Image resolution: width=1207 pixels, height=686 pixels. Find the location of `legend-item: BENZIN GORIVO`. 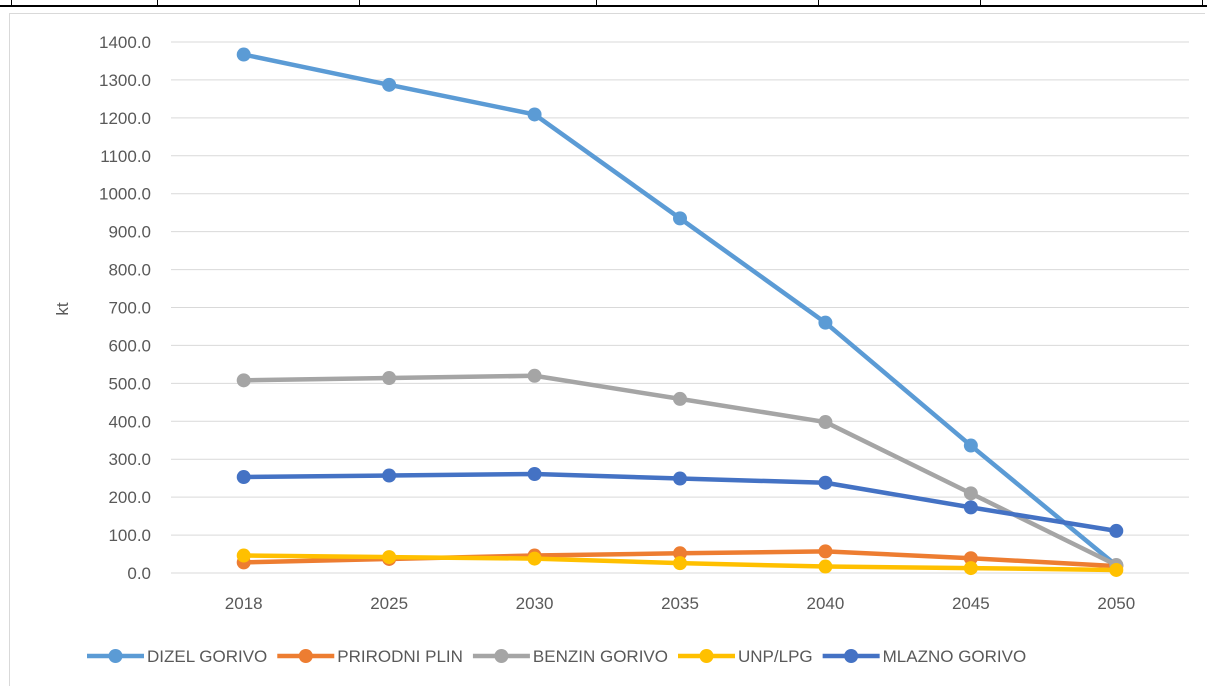

legend-item: BENZIN GORIVO is located at coordinates (570, 656).